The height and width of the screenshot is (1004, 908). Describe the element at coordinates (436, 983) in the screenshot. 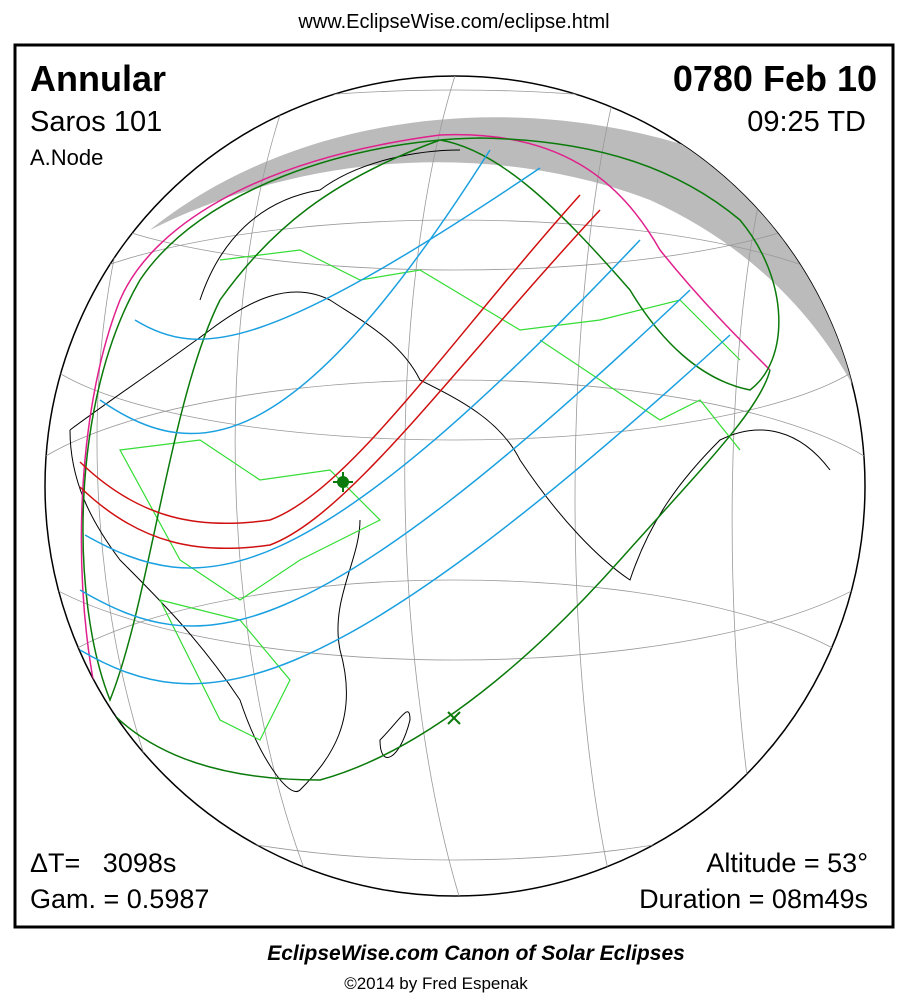

I see `copyright: ©2014 by Fred Espenak` at that location.